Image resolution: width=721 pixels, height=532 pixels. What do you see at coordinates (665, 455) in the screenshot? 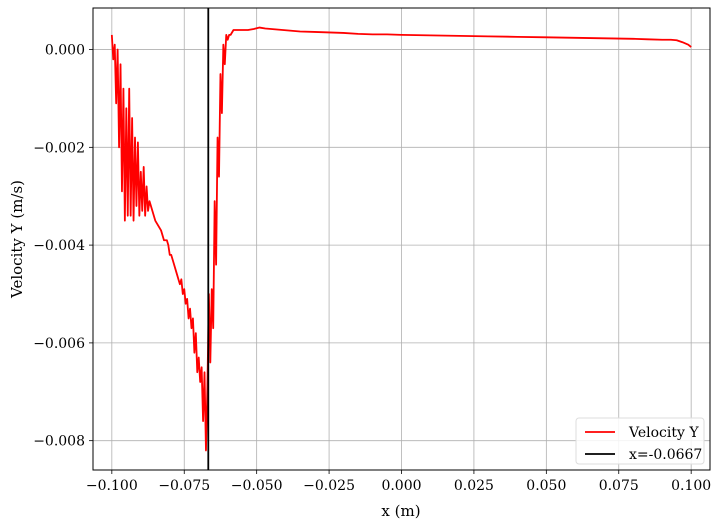
I see `legend-label-vline: x=-0.0667` at bounding box center [665, 455].